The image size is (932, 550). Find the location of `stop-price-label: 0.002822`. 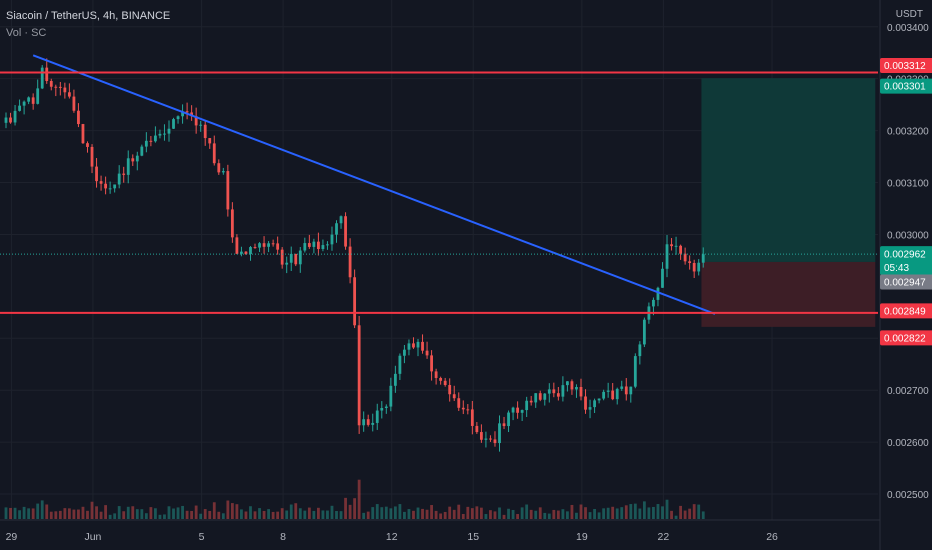

stop-price-label: 0.002822 is located at coordinates (906, 338).